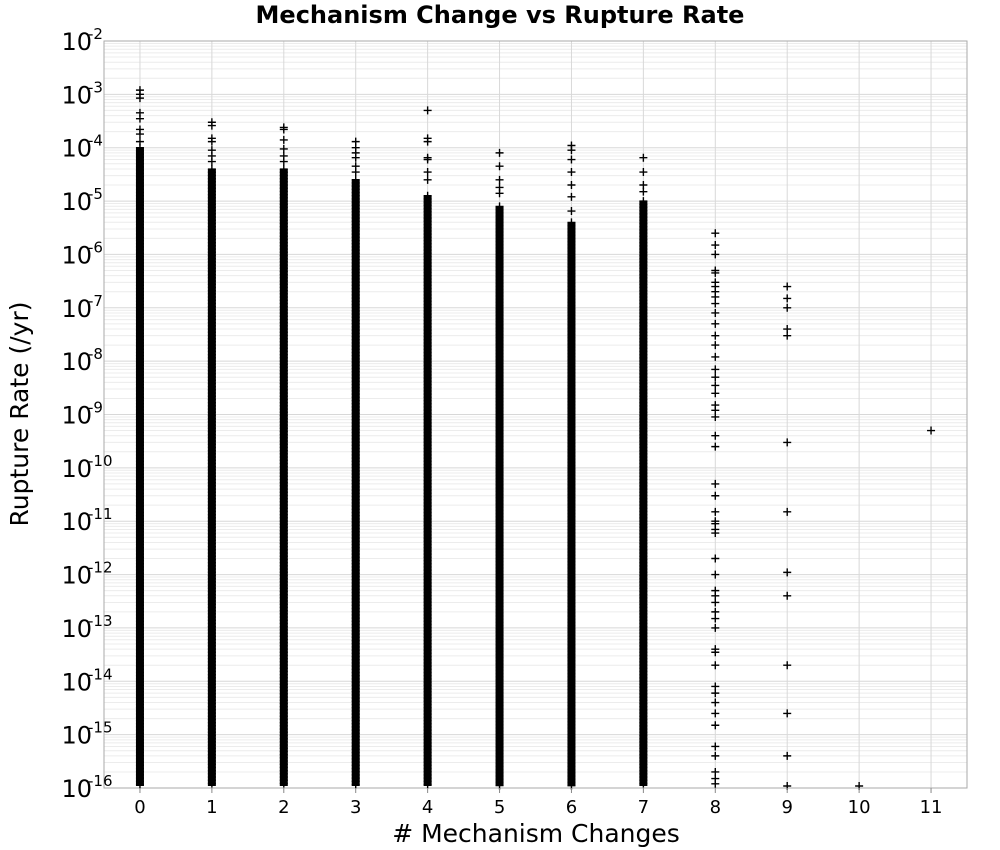 Image resolution: width=1000 pixels, height=850 pixels. Describe the element at coordinates (355, 807) in the screenshot. I see `x-tick-label: 3` at that location.